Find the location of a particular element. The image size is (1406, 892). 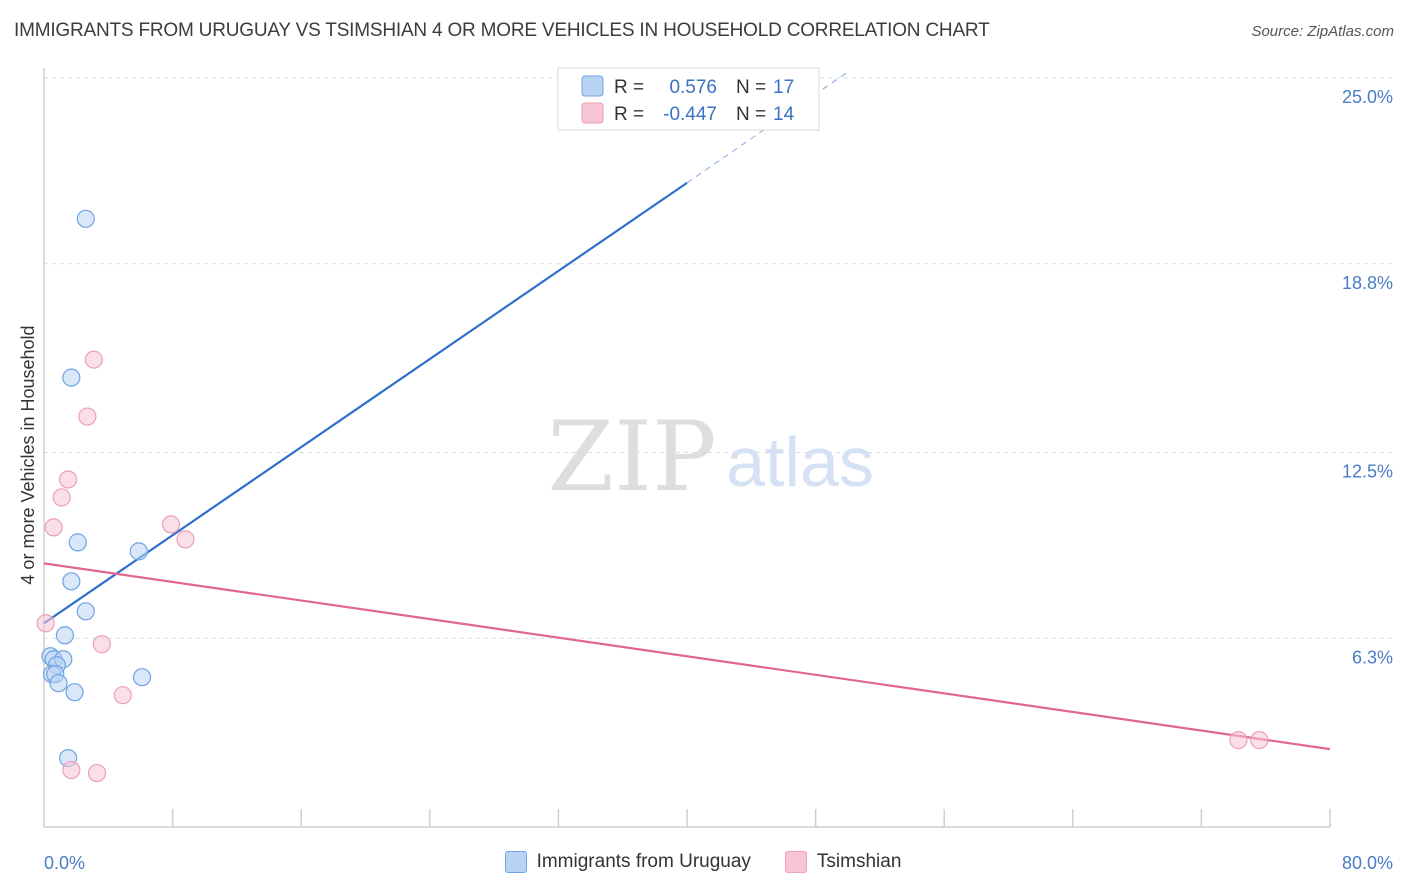

x-tick-label: 0.0% is located at coordinates (64, 863).